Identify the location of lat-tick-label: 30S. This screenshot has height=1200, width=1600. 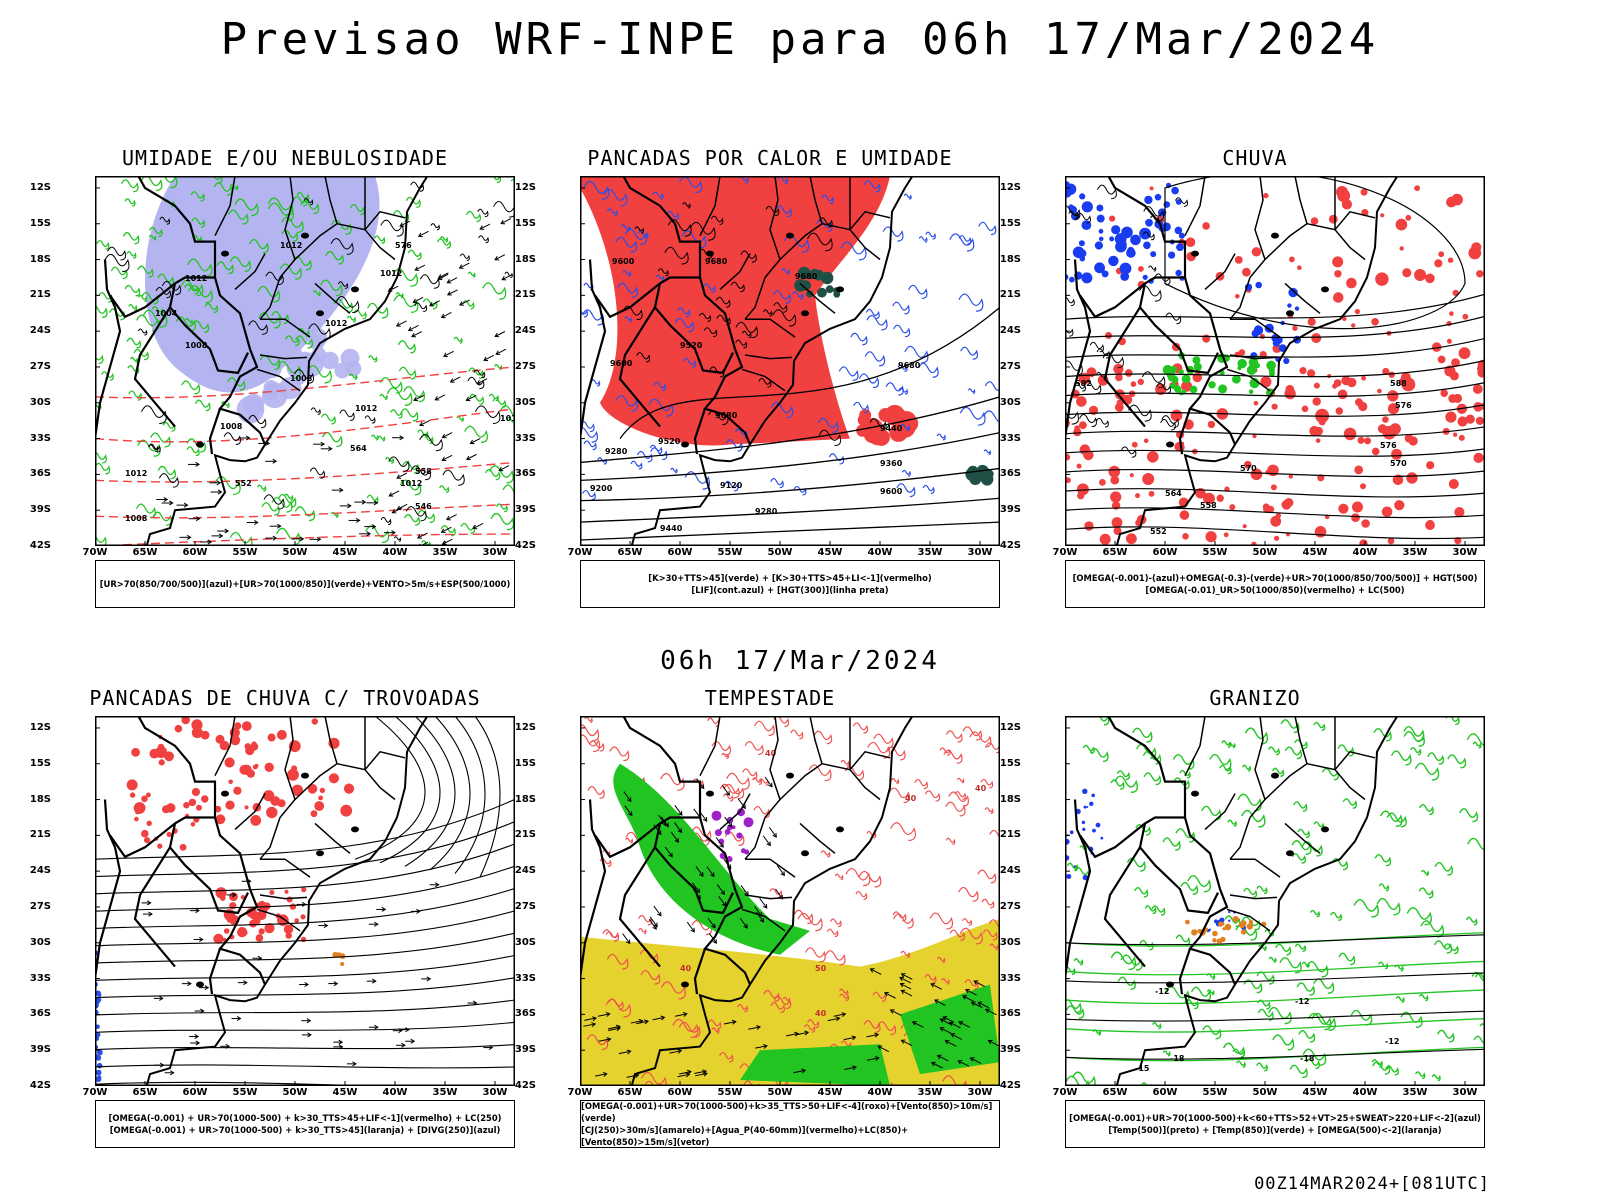
(525, 402).